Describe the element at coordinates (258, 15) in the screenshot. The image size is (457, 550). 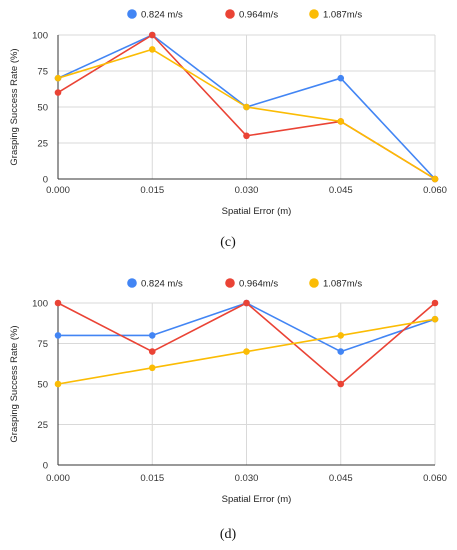
I see `panel-c-legend-label-2: 0.964m/s` at that location.